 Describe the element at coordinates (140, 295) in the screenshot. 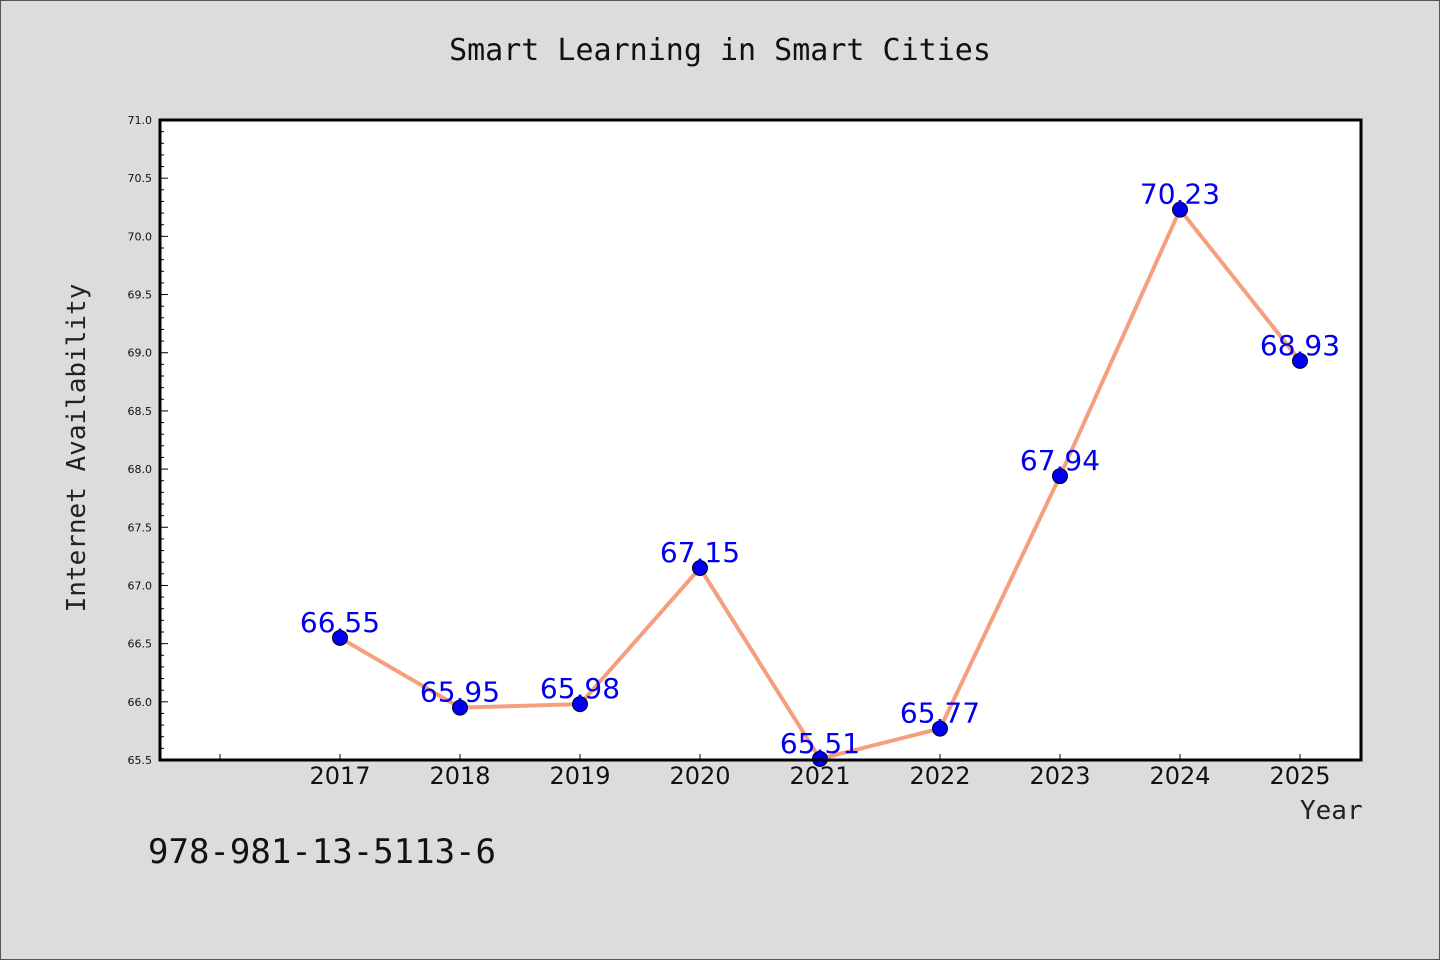

I see `y-tick-label: 69.5` at that location.